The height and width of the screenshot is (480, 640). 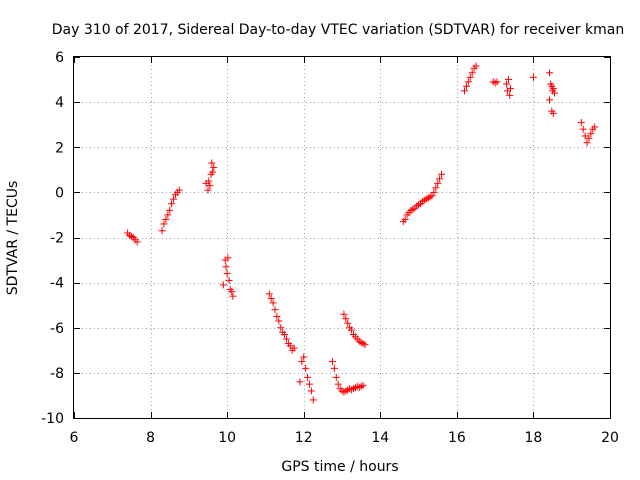 I want to click on y-tick-label: -4, so click(x=57, y=284).